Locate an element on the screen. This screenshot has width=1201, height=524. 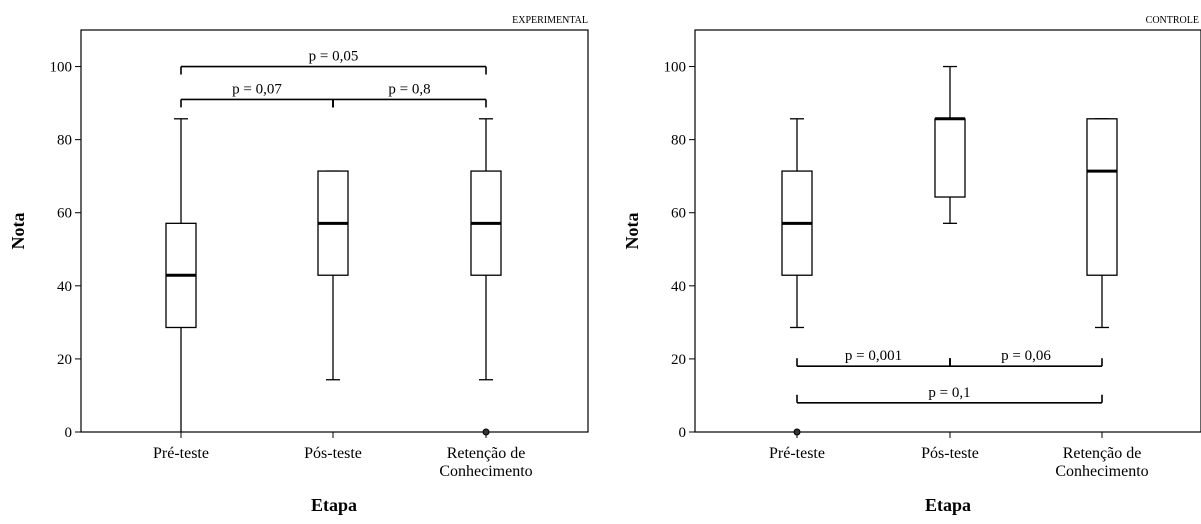
comparison-bracket: p = 0,1 is located at coordinates (949, 394).